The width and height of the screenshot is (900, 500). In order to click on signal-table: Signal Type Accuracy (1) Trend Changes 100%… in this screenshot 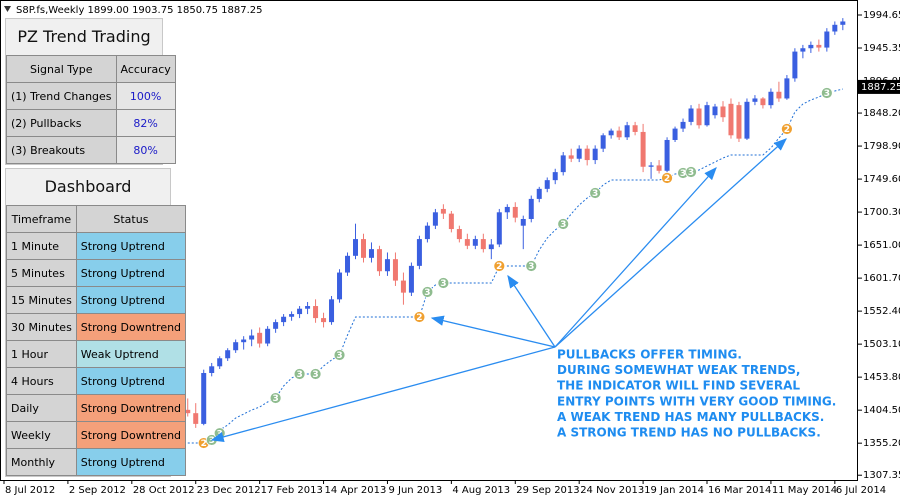, I will do `click(91, 109)`.